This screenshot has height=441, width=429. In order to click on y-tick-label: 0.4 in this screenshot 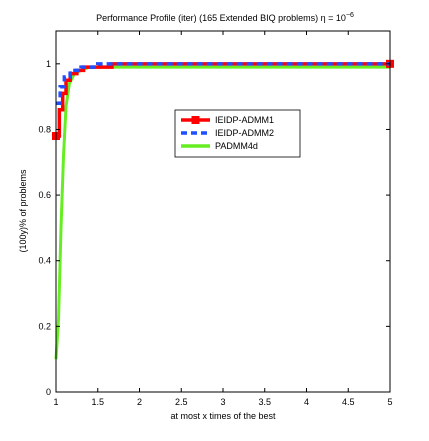, I will do `click(44, 261)`.